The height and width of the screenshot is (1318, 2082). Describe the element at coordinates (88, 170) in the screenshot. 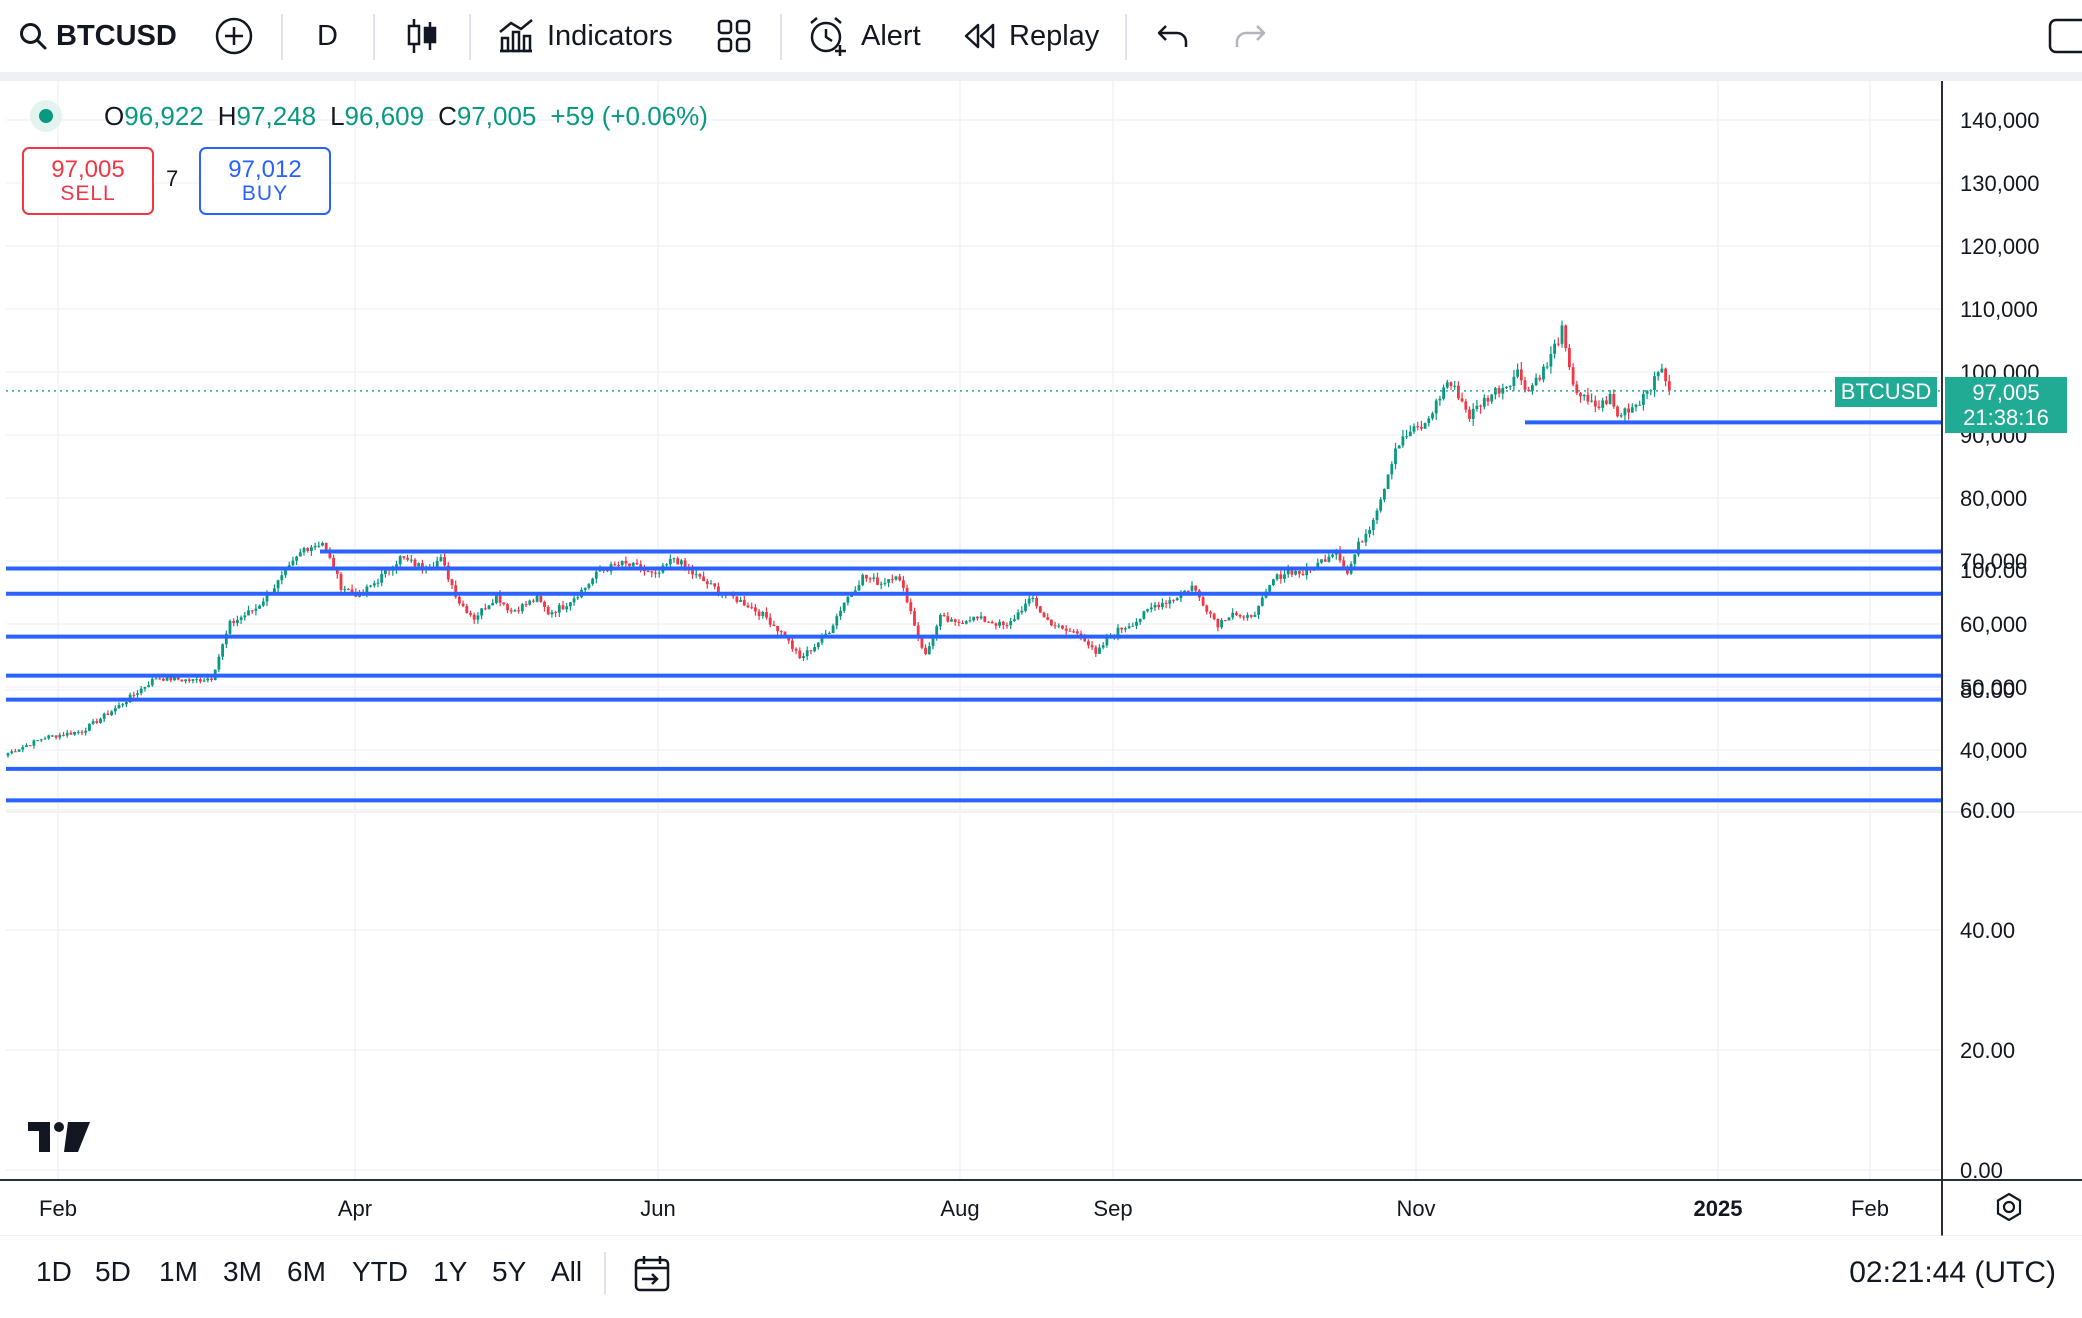

I see `sell-price: 97,005` at that location.